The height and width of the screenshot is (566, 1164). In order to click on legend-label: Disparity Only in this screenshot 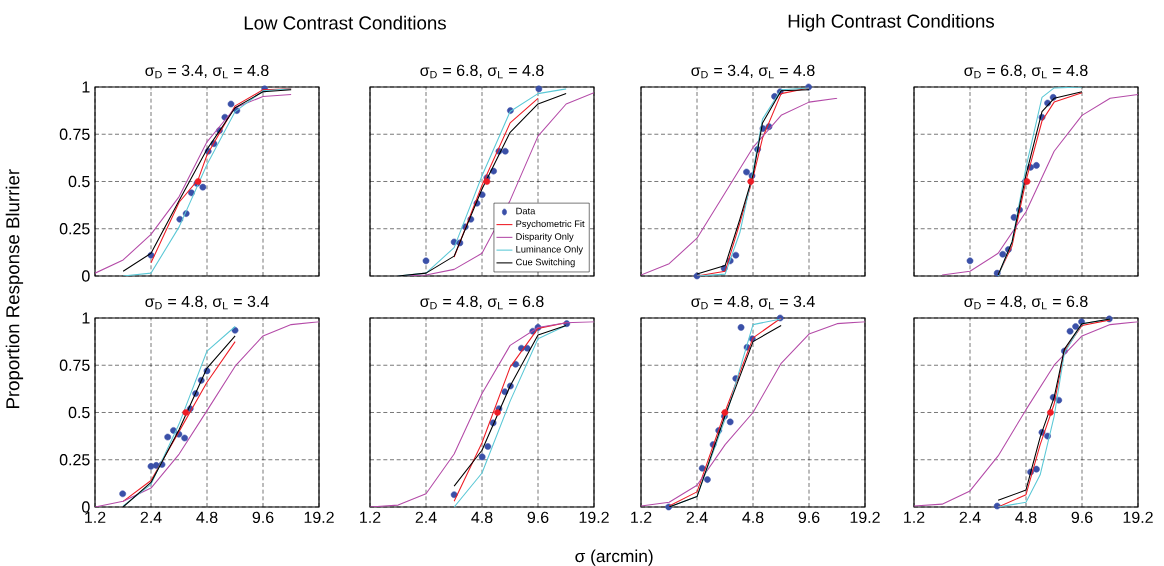, I will do `click(545, 237)`.